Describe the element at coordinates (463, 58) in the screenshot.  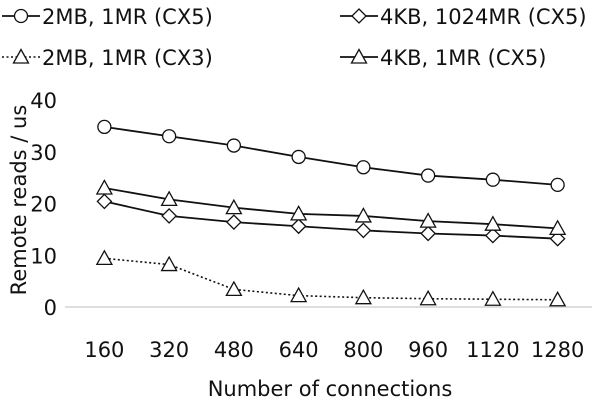
I see `legend-label: 4KB, 1MR (CX5)` at that location.